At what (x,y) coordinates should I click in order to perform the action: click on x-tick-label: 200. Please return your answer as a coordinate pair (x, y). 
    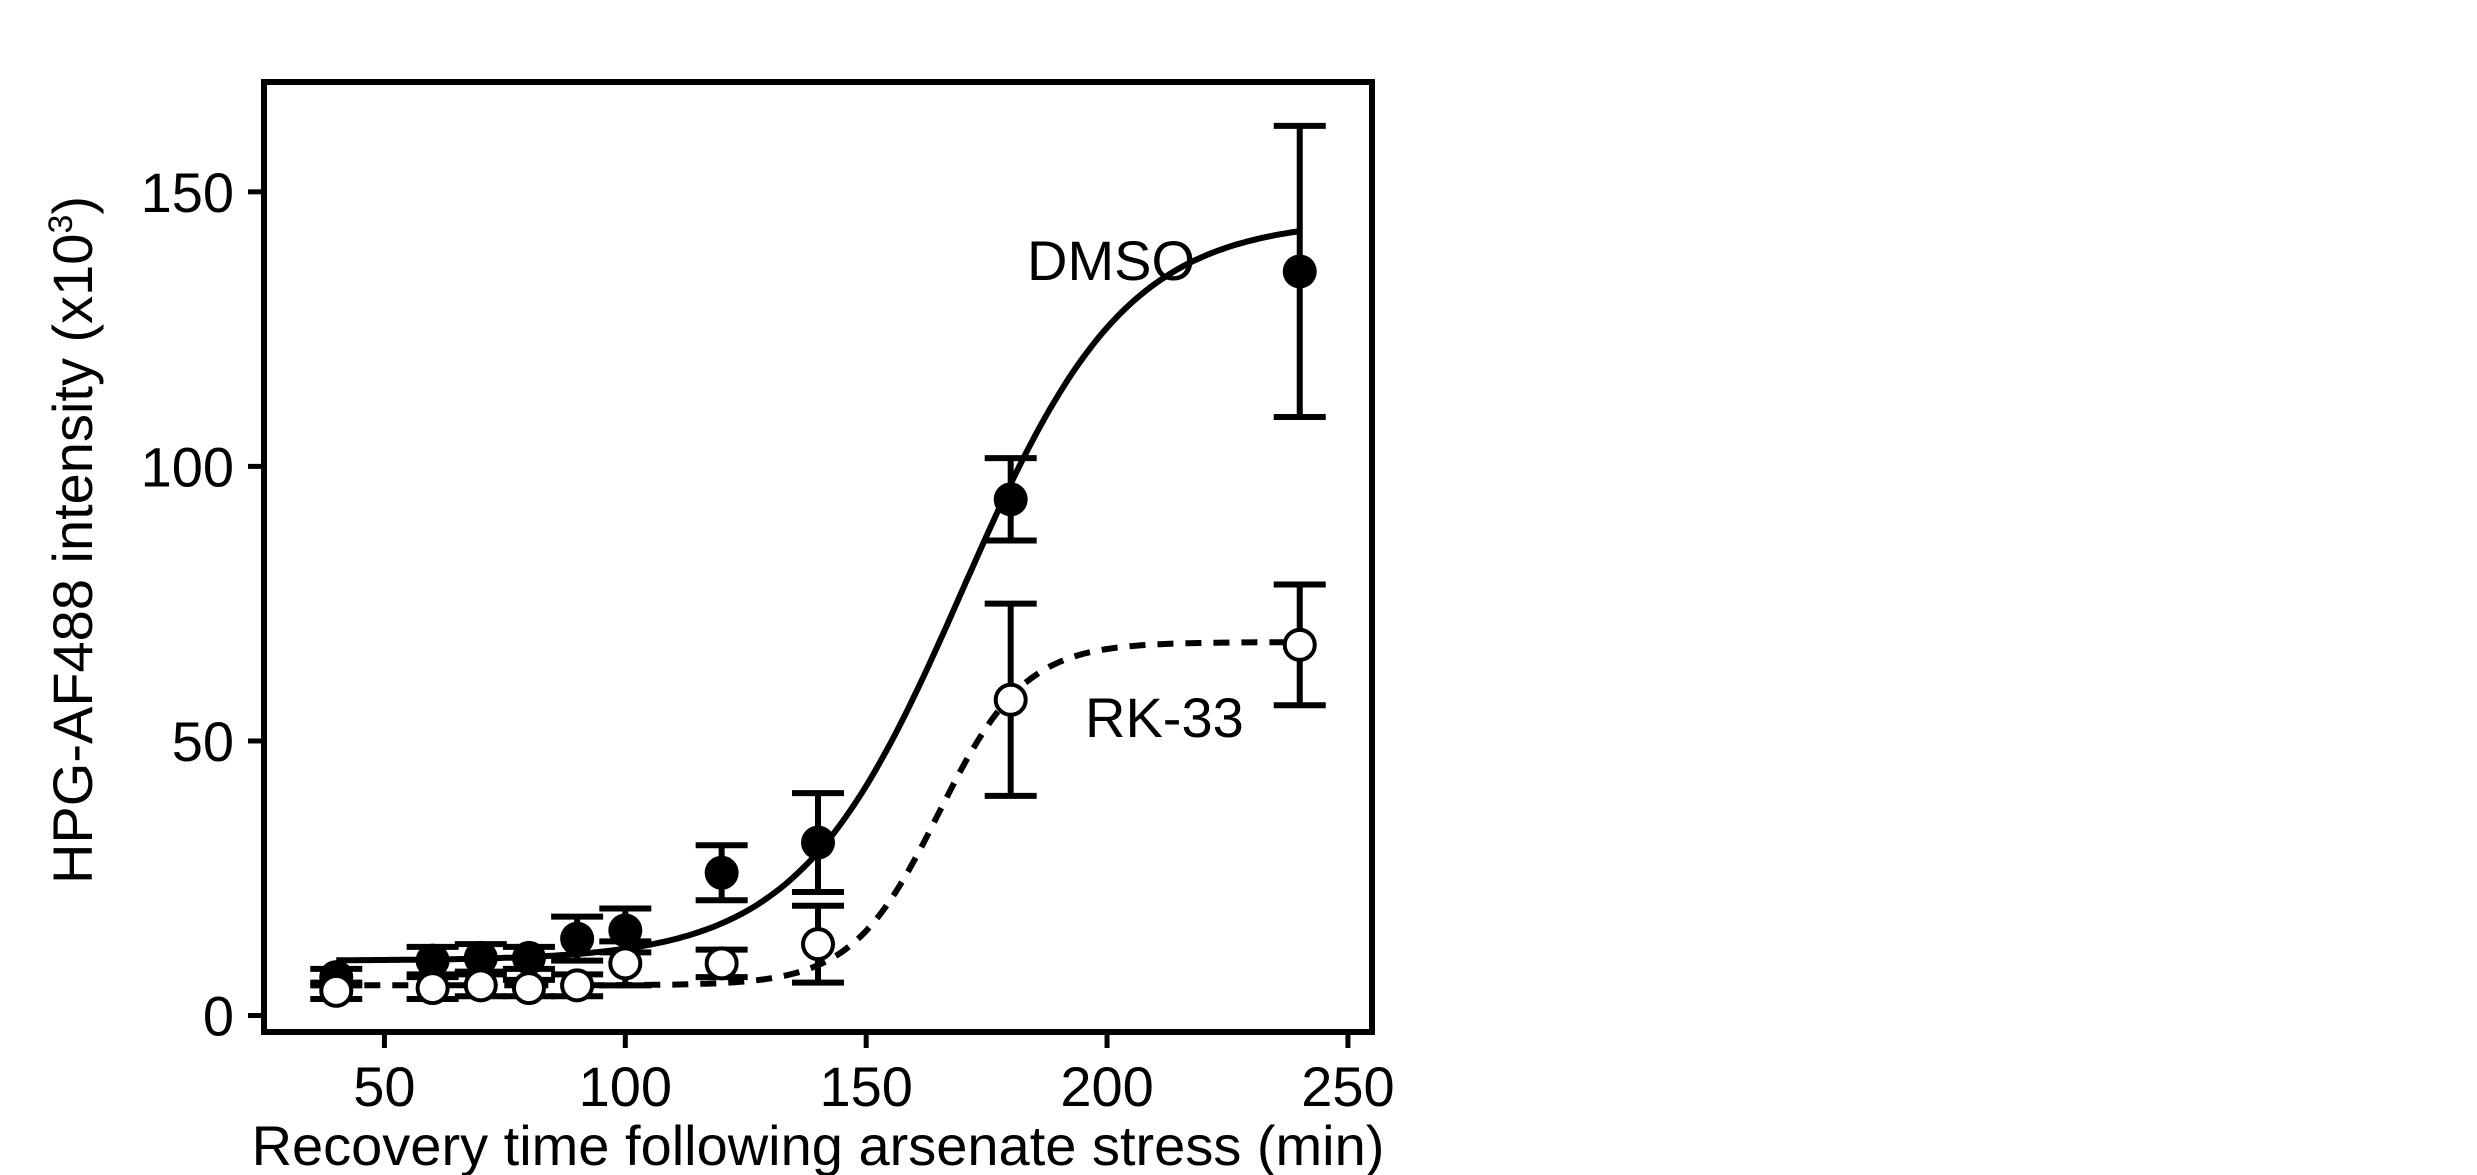
    Looking at the image, I should click on (1106, 1086).